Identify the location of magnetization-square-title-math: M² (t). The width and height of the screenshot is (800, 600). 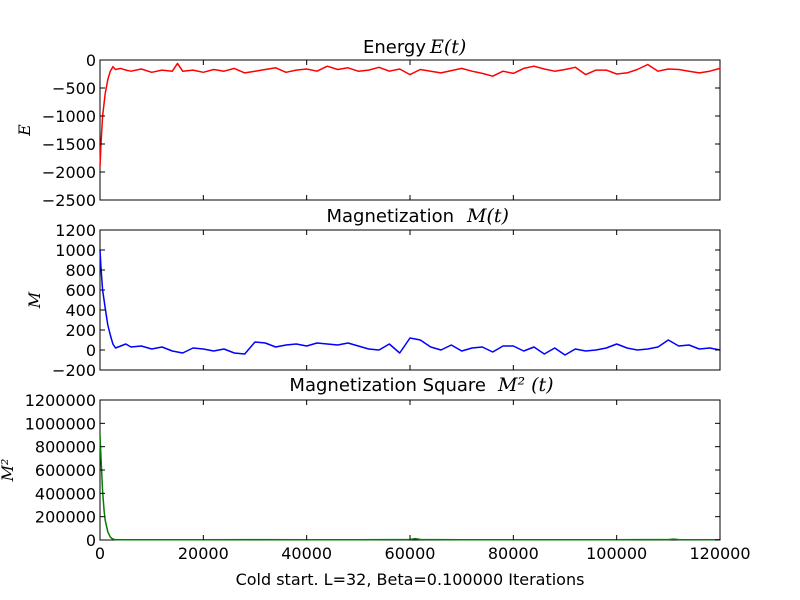
(525, 385).